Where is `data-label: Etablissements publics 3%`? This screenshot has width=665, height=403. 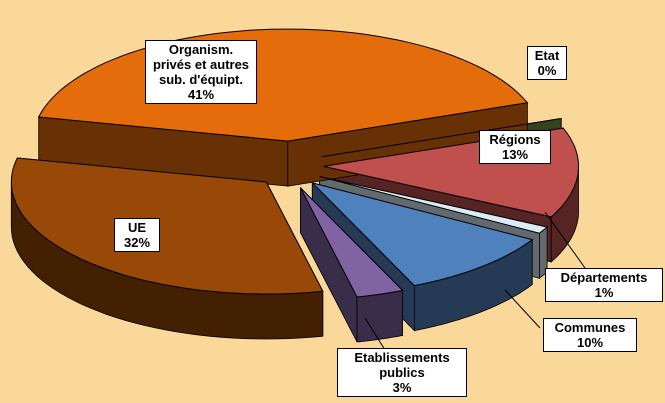 data-label: Etablissements publics 3% is located at coordinates (402, 372).